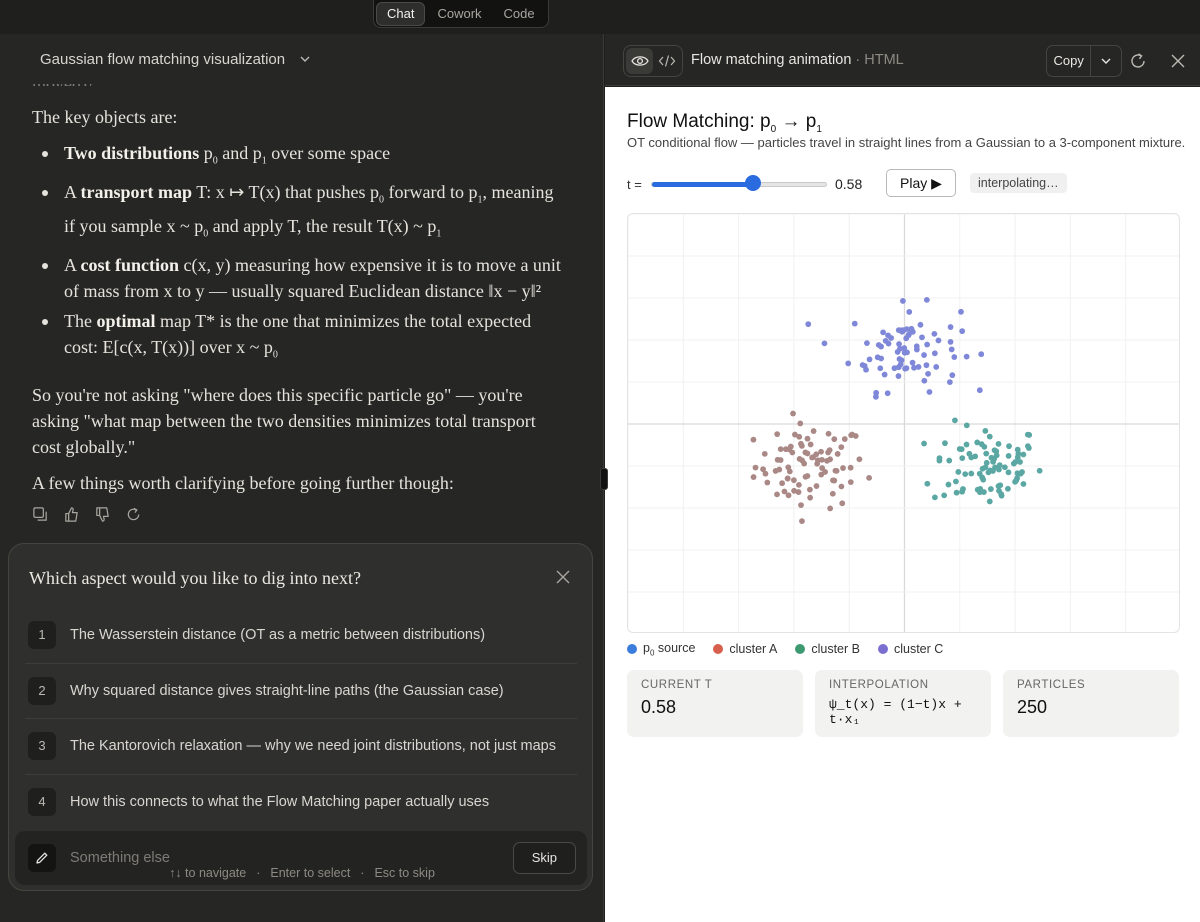  I want to click on code-icon, so click(666, 61).